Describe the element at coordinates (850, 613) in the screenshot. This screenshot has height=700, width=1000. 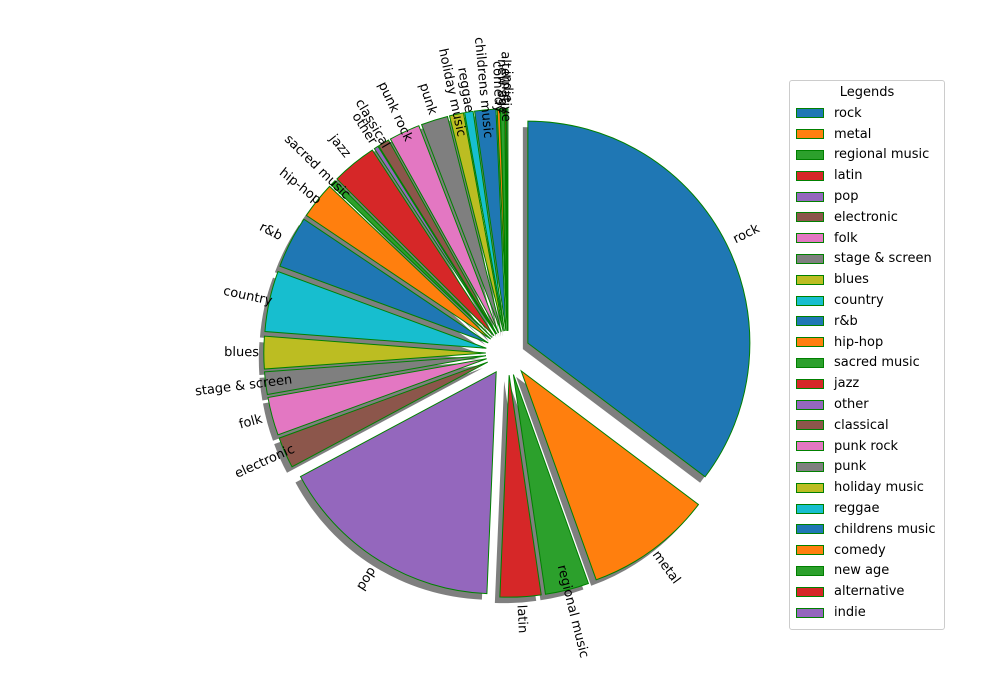
I see `legend-label: indie` at that location.